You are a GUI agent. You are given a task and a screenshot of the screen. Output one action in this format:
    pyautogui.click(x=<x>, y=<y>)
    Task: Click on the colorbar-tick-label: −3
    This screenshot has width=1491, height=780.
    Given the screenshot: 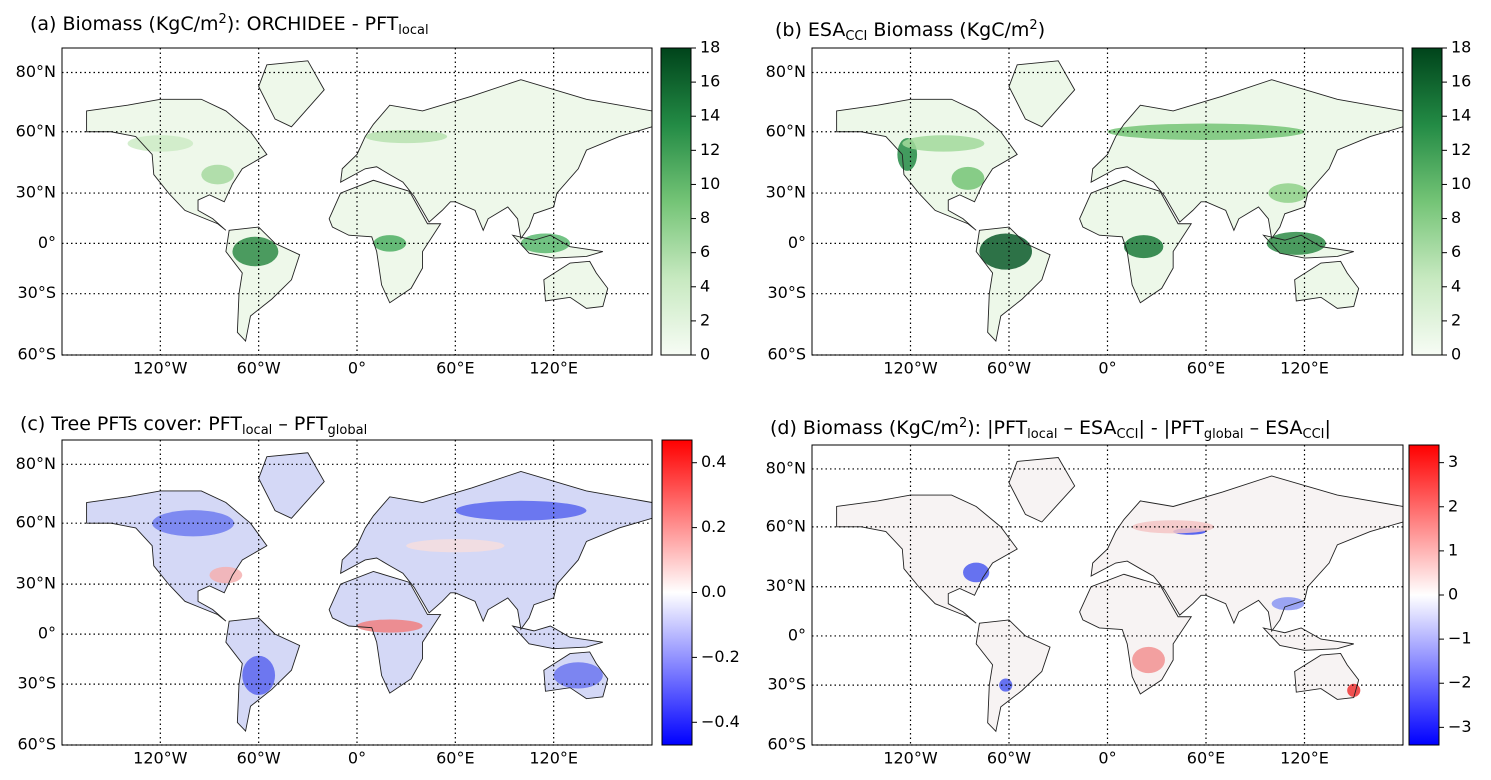 What is the action you would take?
    pyautogui.click(x=1460, y=726)
    